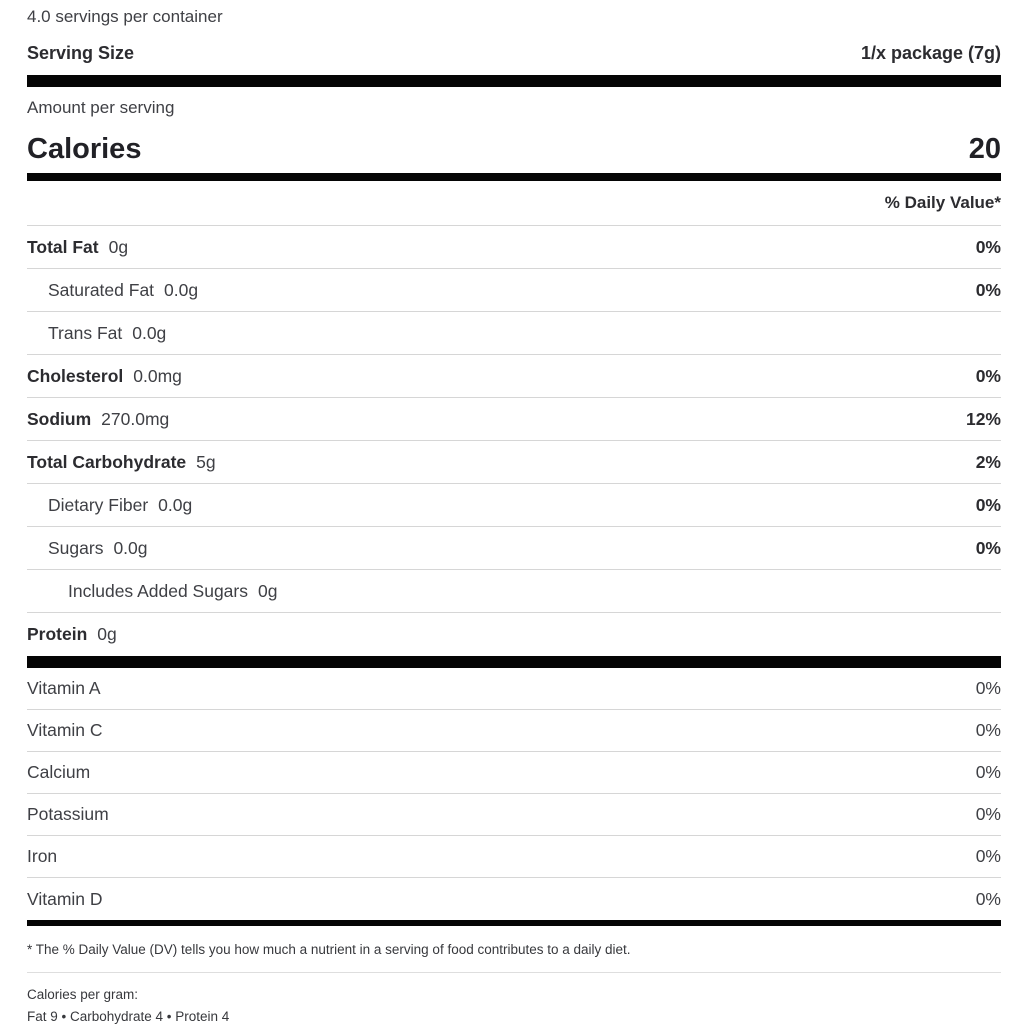  I want to click on footer-divider, so click(514, 972).